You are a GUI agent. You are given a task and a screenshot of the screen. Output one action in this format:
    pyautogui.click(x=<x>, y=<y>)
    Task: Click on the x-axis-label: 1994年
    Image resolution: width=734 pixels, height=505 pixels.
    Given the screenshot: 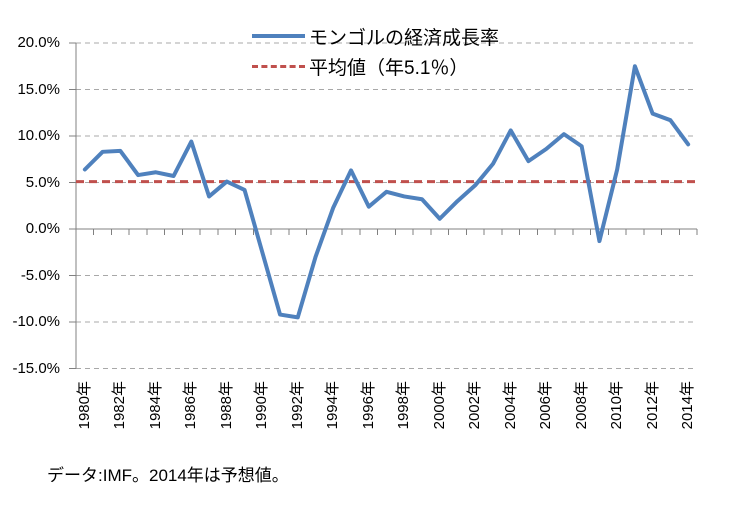 What is the action you would take?
    pyautogui.click(x=333, y=405)
    